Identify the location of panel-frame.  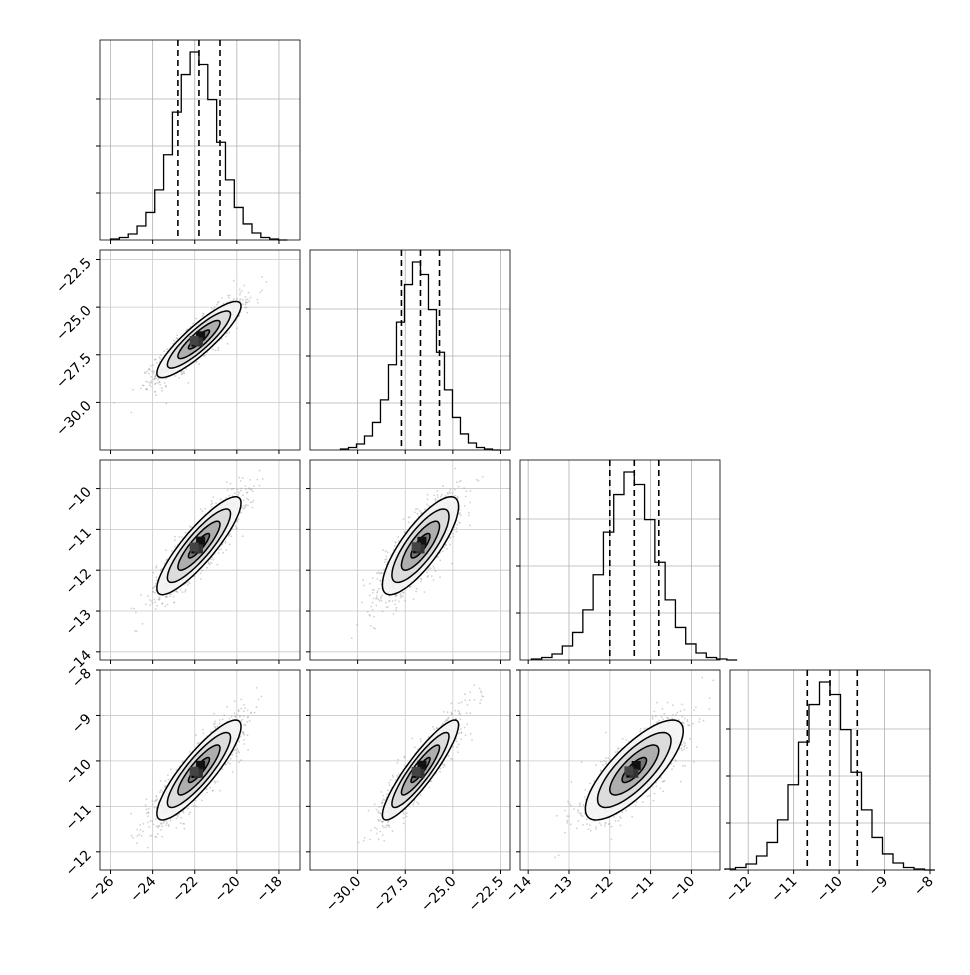
(410, 350).